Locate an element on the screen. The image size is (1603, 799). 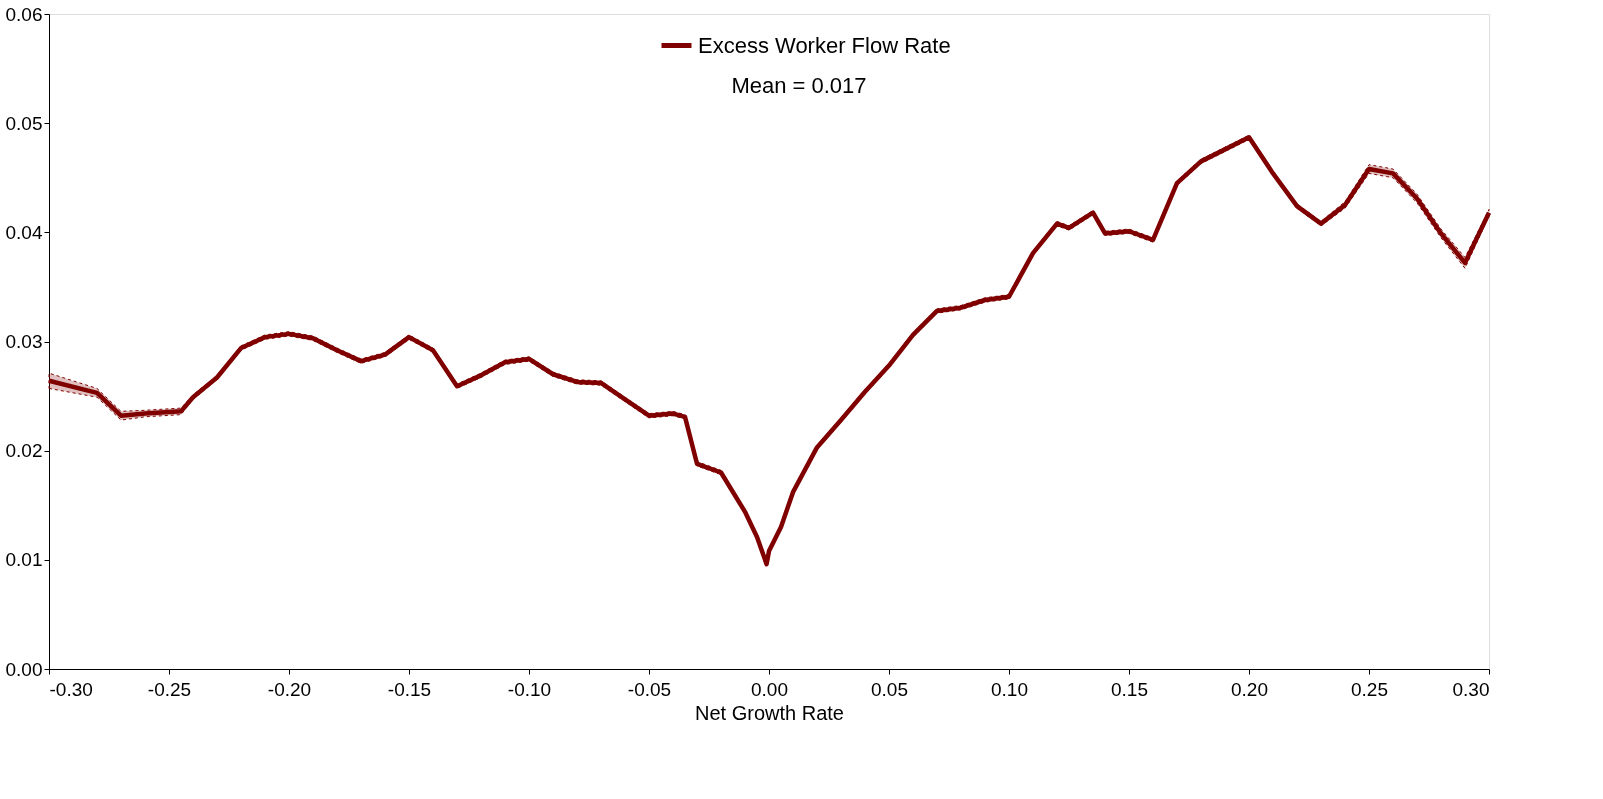
x-tick-label: 0.20 is located at coordinates (1249, 689).